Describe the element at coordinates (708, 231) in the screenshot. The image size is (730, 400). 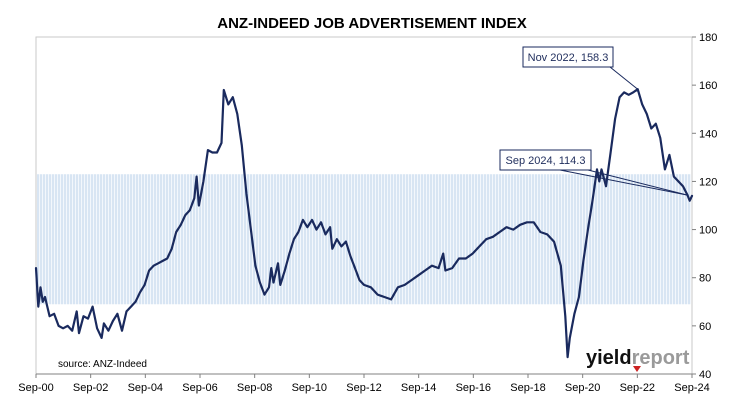
I see `y-tick-label: 100` at that location.